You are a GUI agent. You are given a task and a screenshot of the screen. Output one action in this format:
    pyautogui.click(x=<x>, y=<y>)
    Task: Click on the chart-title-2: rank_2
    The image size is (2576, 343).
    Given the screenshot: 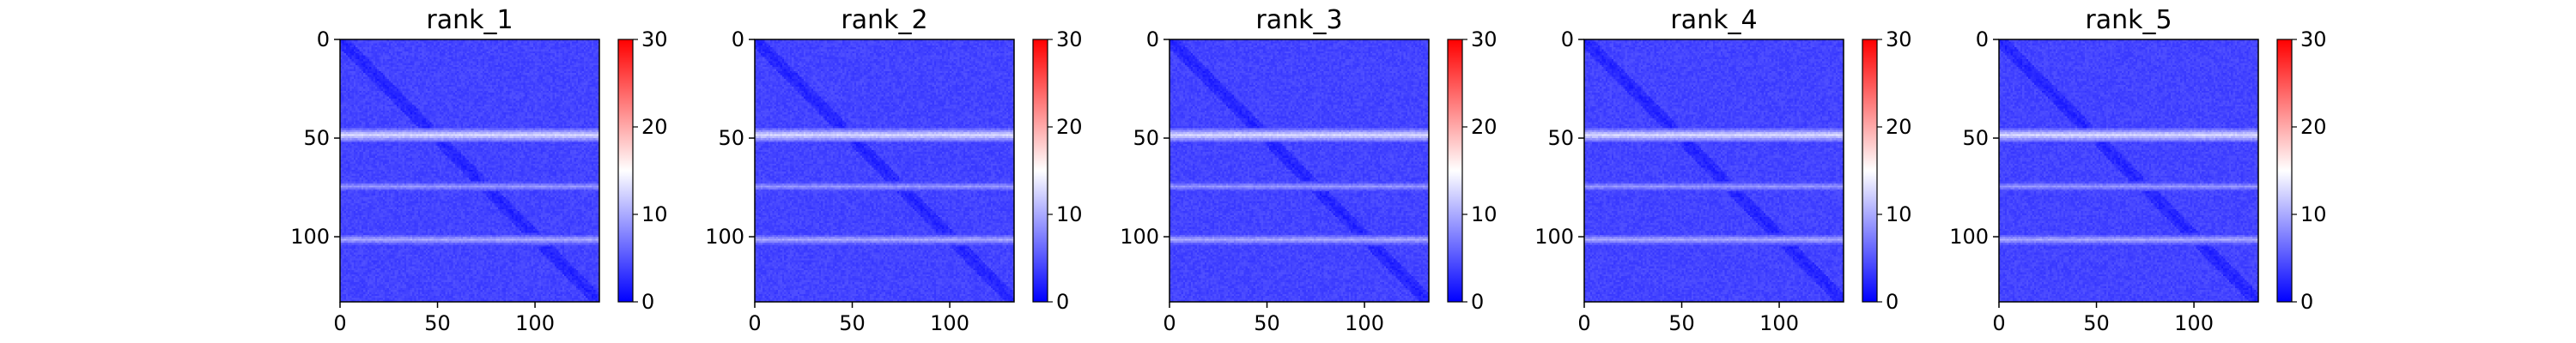 What is the action you would take?
    pyautogui.click(x=884, y=20)
    